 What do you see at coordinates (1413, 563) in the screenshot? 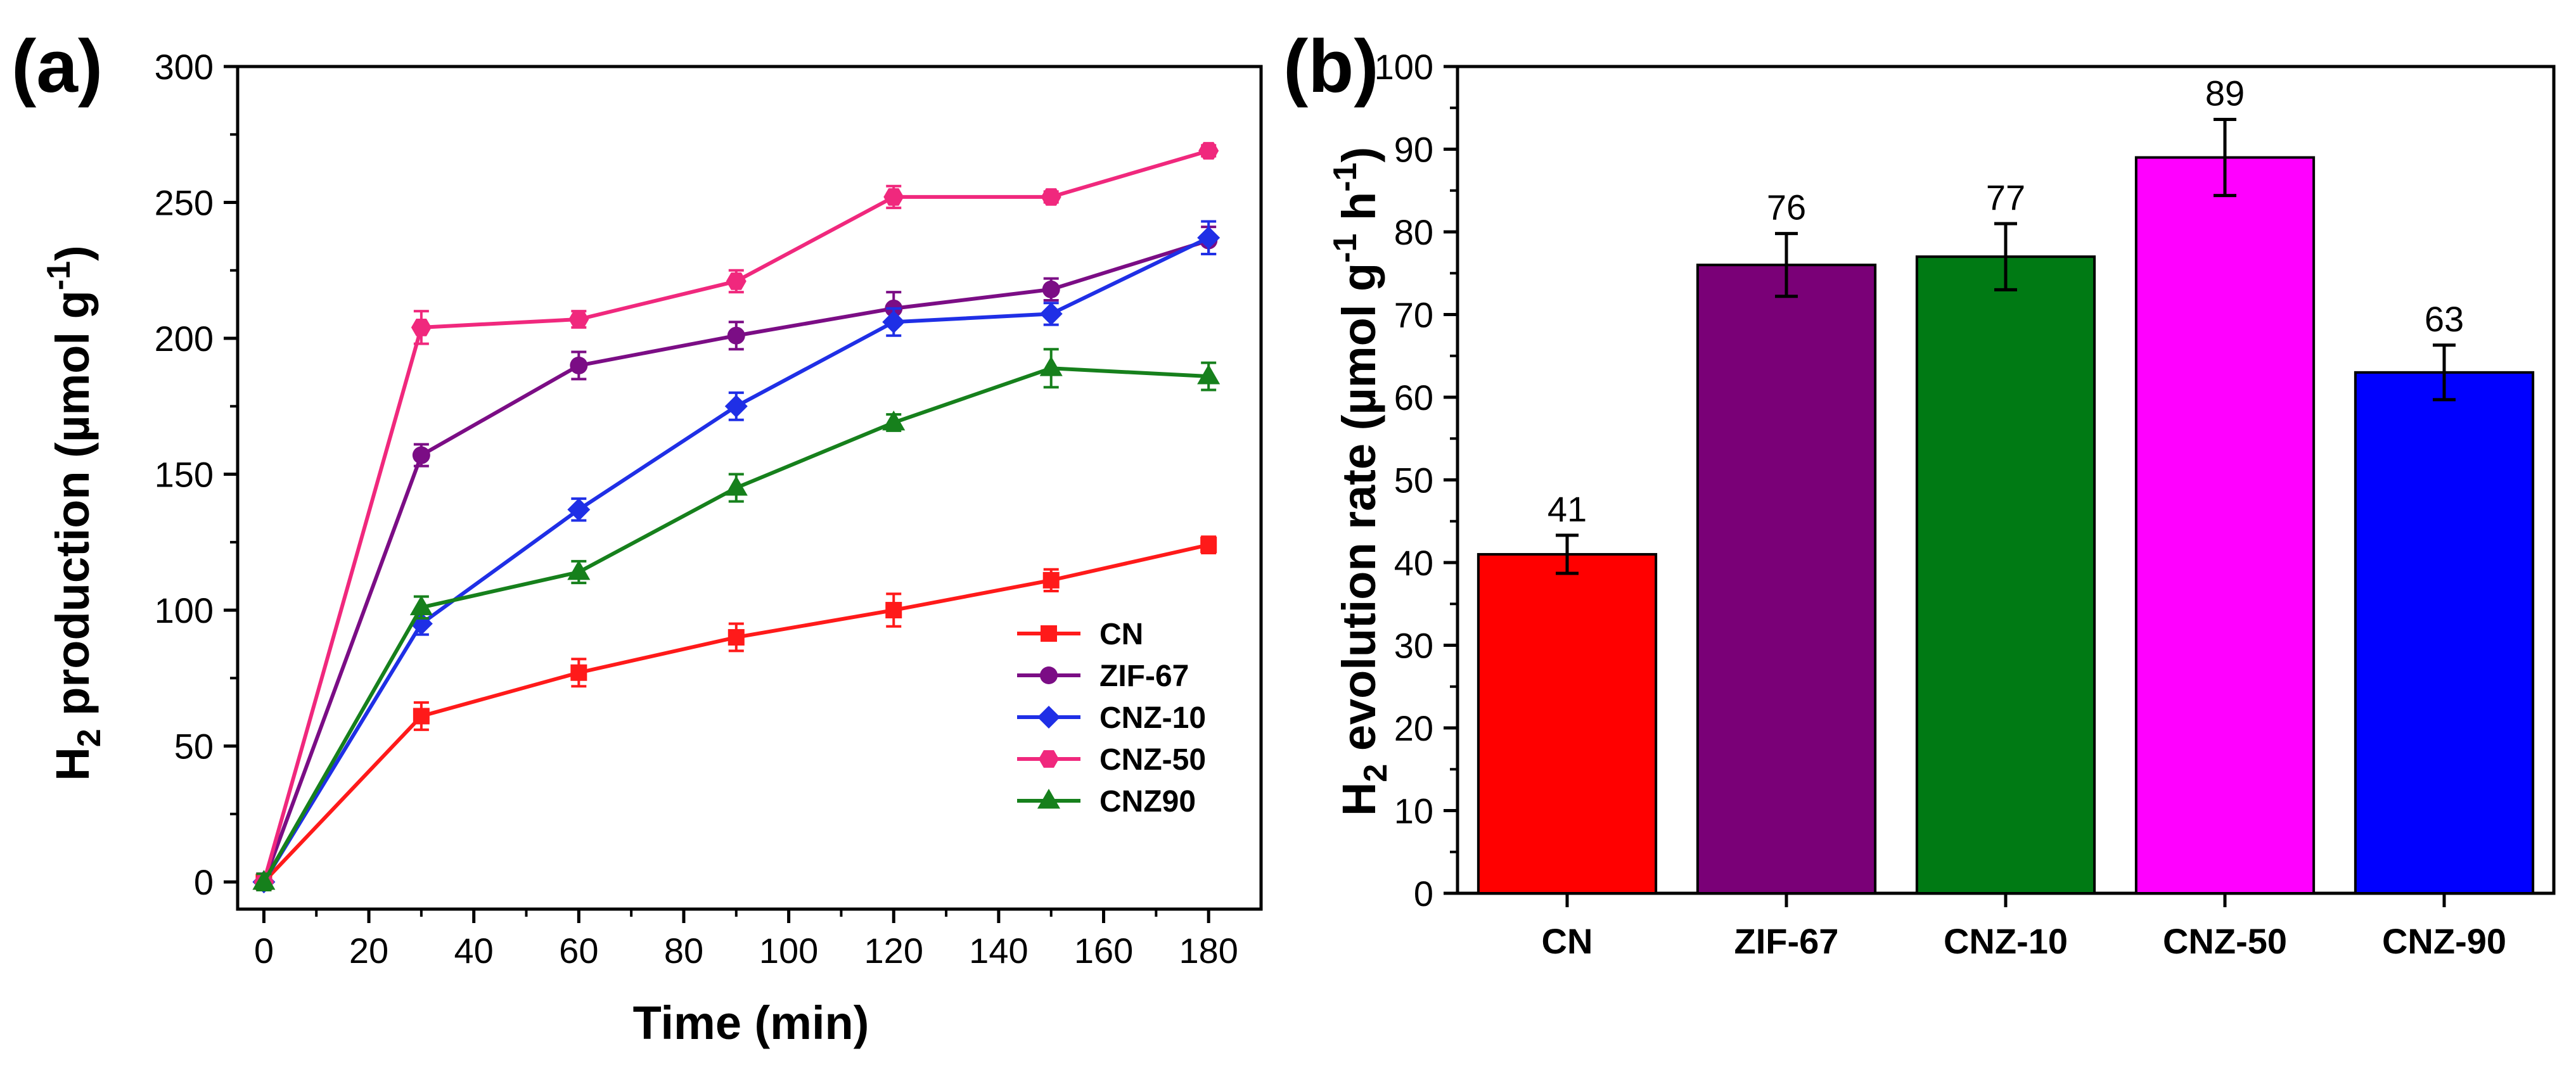
I see `y-tick-label: 40` at bounding box center [1413, 563].